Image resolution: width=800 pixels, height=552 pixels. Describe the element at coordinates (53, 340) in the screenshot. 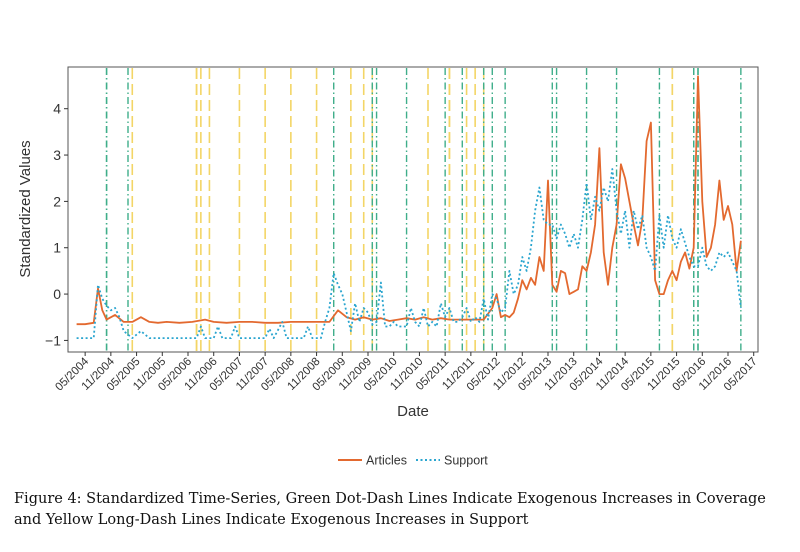

I see `y-tick-label: −1` at that location.